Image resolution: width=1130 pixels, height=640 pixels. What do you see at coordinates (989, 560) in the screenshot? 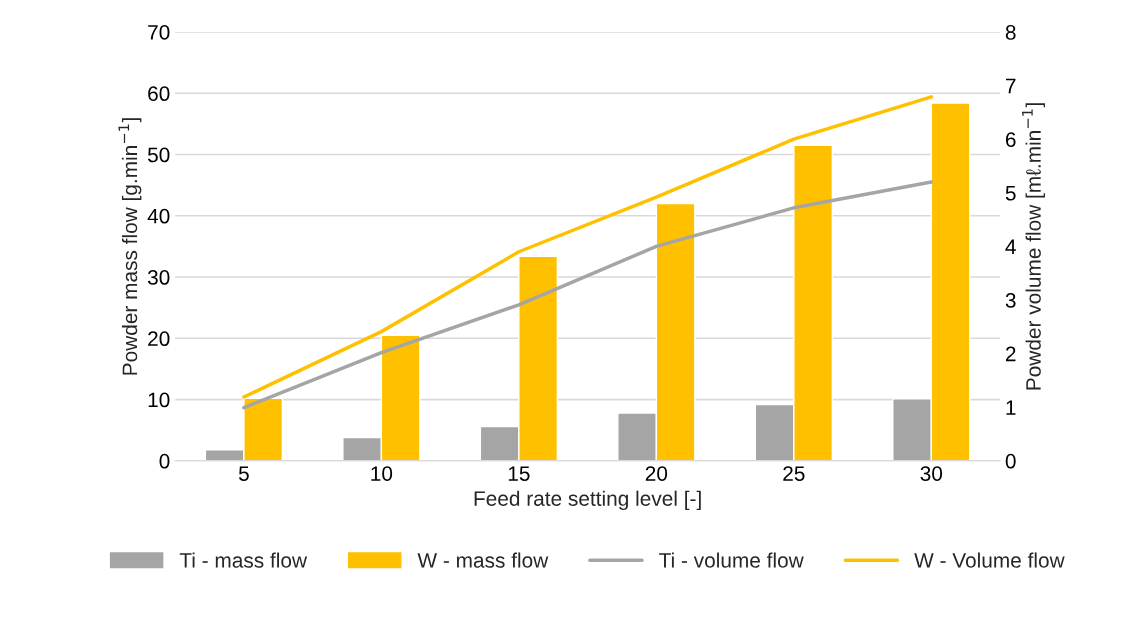
I see `legend-label: W - Volume flow` at bounding box center [989, 560].